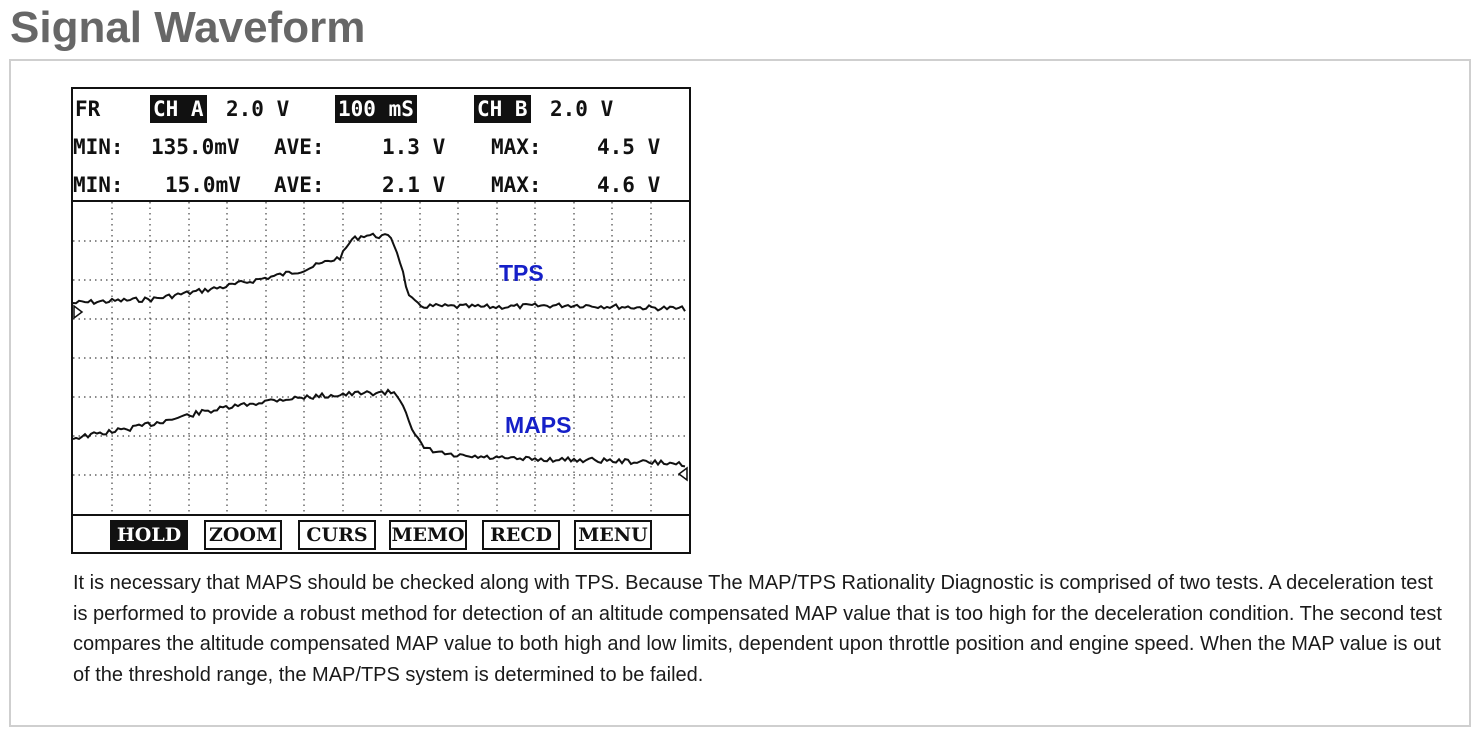 This screenshot has width=1480, height=734. Describe the element at coordinates (521, 273) in the screenshot. I see `tps-label: TPS` at that location.